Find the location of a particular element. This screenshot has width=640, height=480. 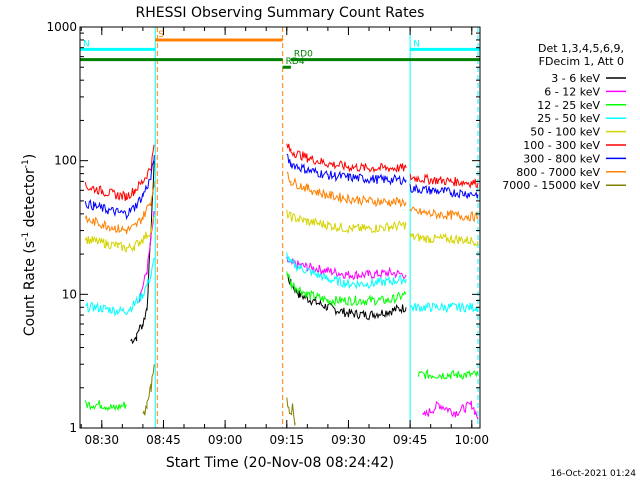

x-tick-label: 09:00 is located at coordinates (225, 440).